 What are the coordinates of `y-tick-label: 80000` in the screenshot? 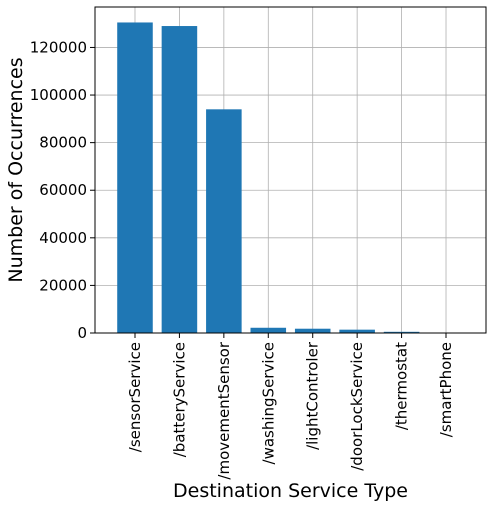 It's located at (63, 143).